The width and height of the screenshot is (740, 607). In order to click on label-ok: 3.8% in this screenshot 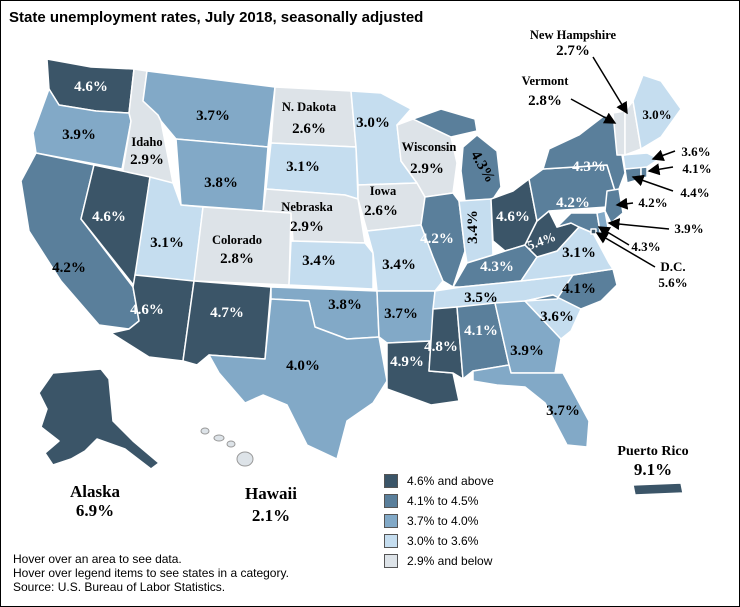, I will do `click(345, 305)`.